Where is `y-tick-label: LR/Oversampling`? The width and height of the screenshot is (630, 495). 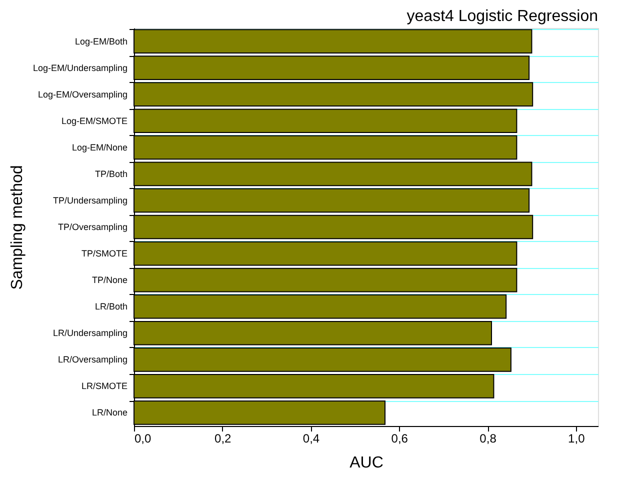 y-tick-label: LR/Oversampling is located at coordinates (93, 359).